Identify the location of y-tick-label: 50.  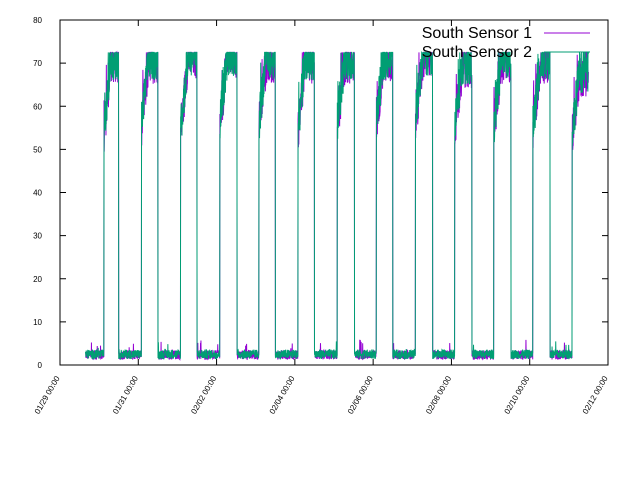
(37, 149).